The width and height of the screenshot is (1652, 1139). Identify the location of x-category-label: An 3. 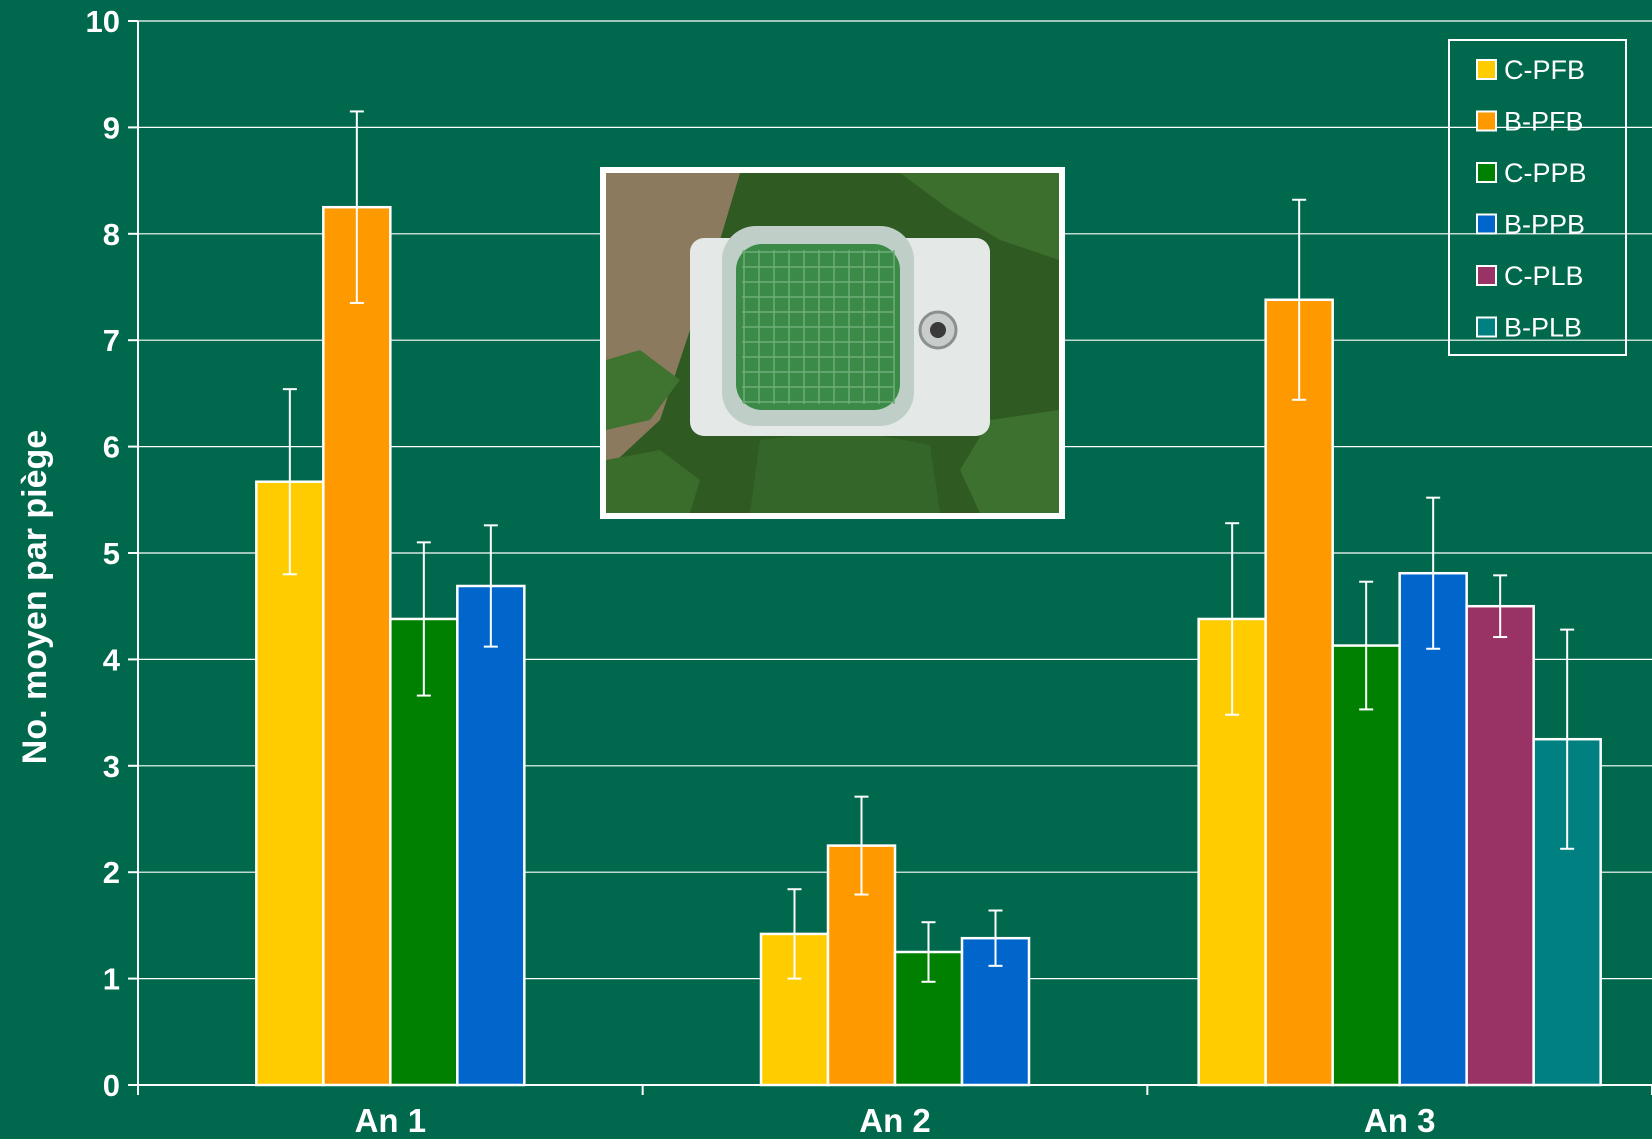
(1400, 1120).